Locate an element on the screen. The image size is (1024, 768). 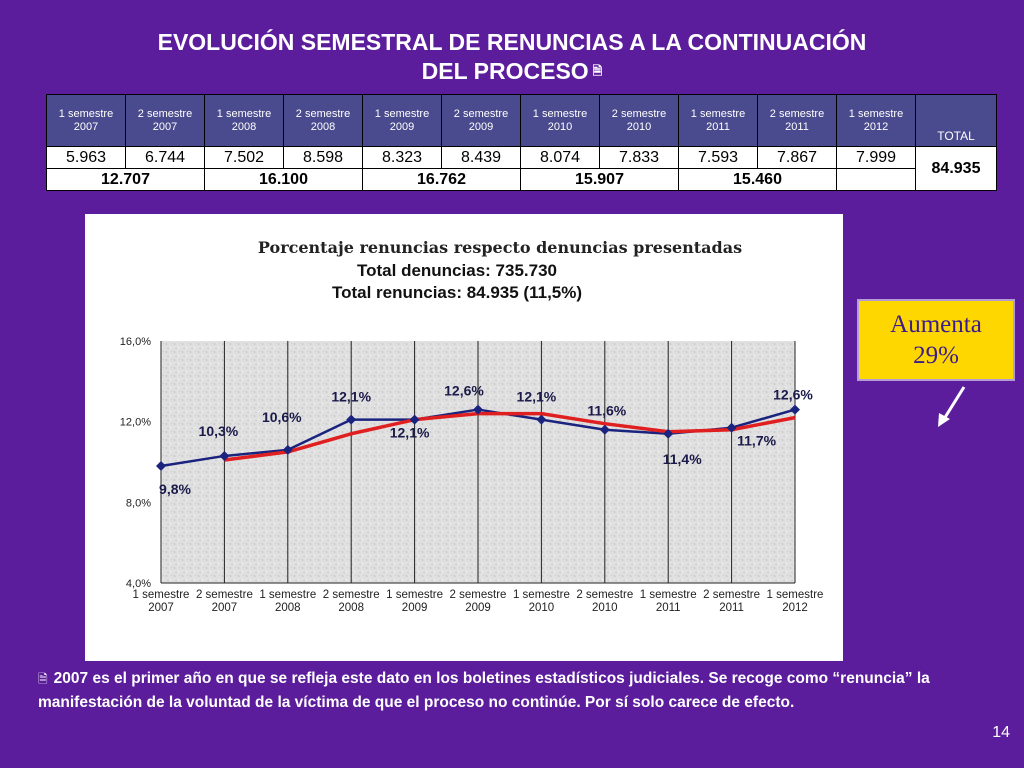
y-tick-label: 4,0% is located at coordinates (138, 584).